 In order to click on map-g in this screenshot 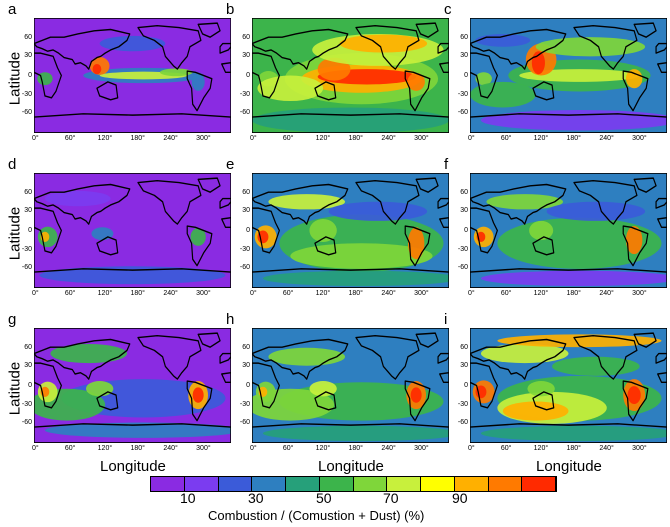, I will do `click(132, 385)`.